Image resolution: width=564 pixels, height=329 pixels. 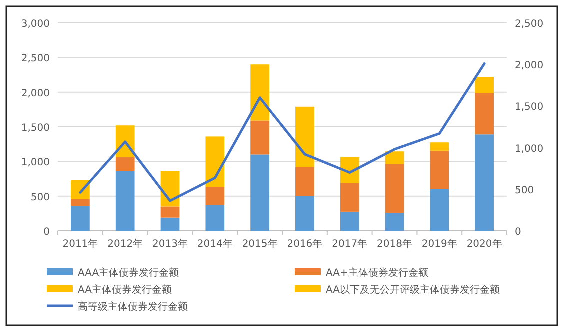 What do you see at coordinates (35, 24) in the screenshot?
I see `y-tick-label: 3,000` at bounding box center [35, 24].